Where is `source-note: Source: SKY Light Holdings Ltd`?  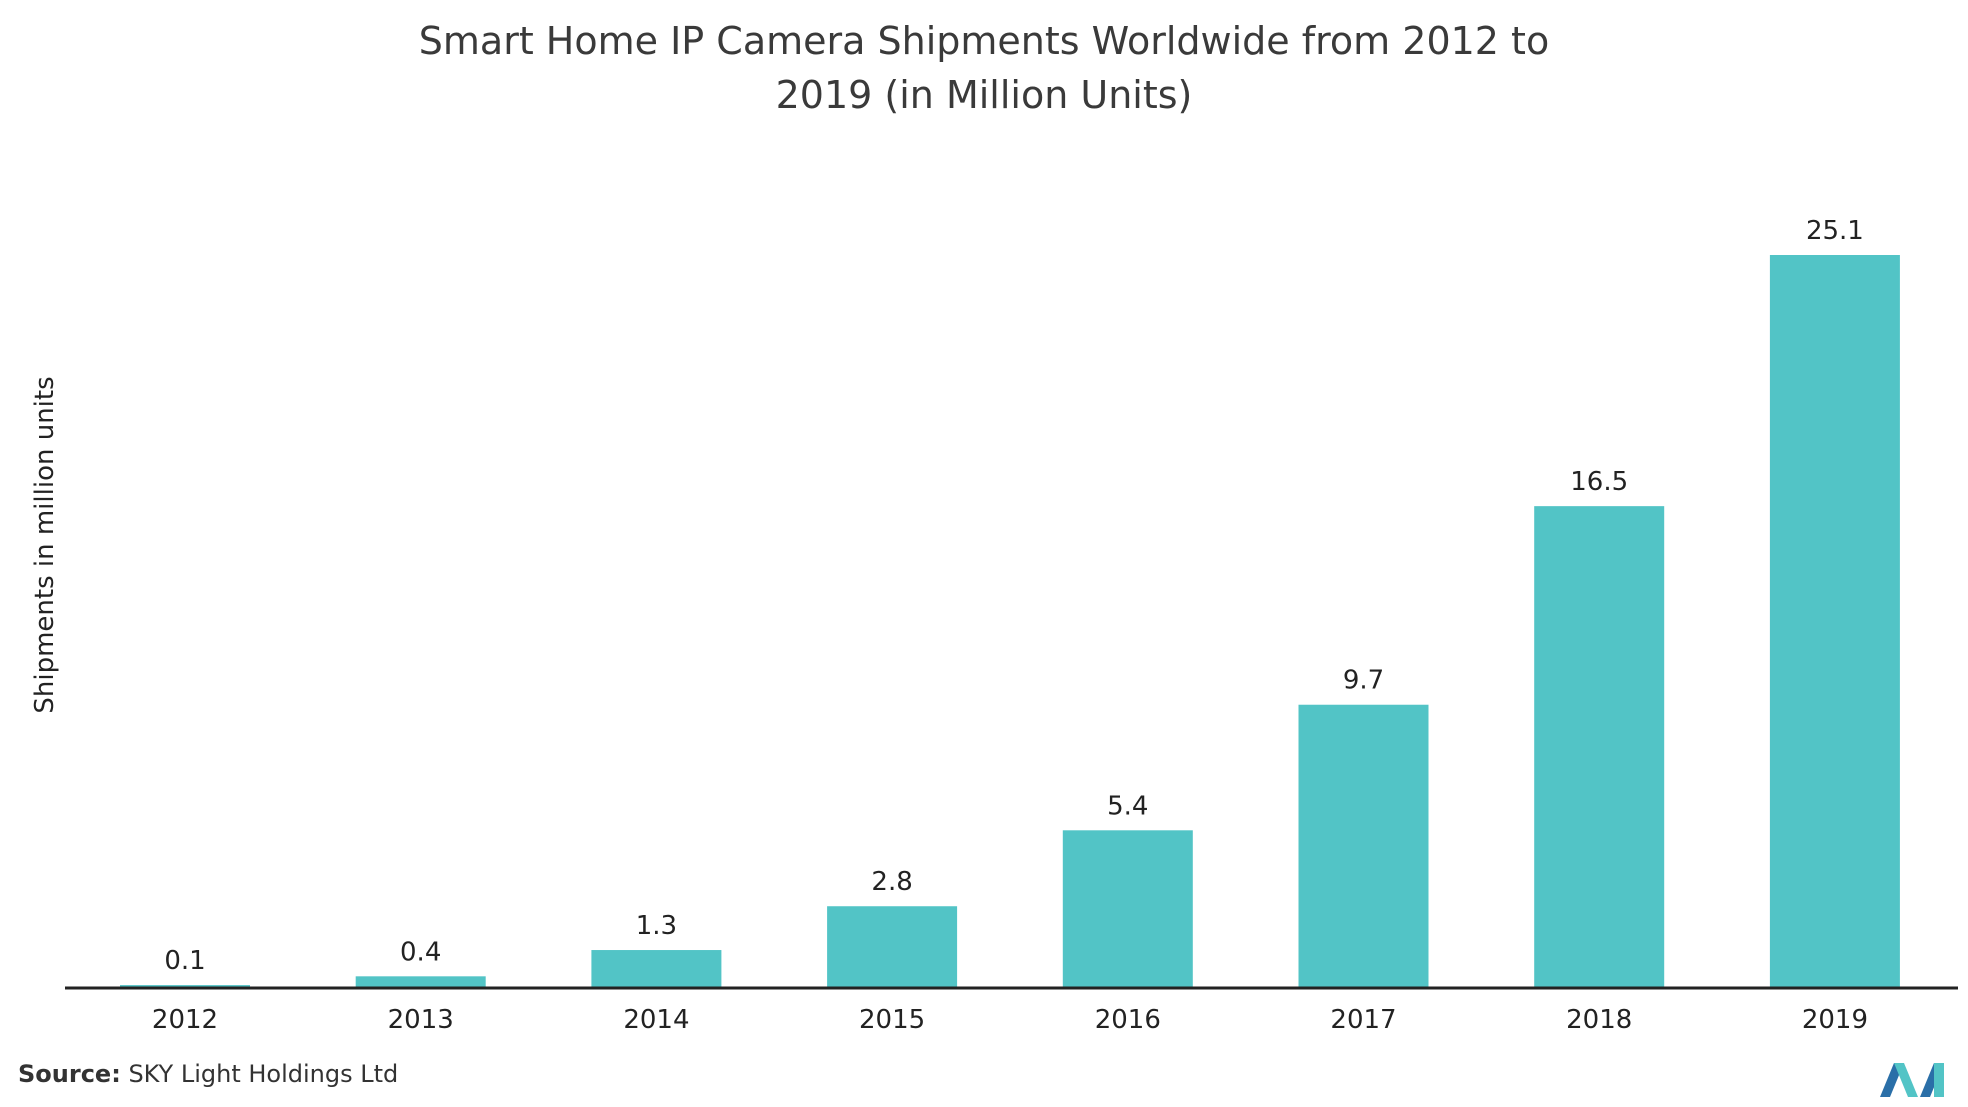
source-note: Source: SKY Light Holdings Ltd is located at coordinates (208, 1074).